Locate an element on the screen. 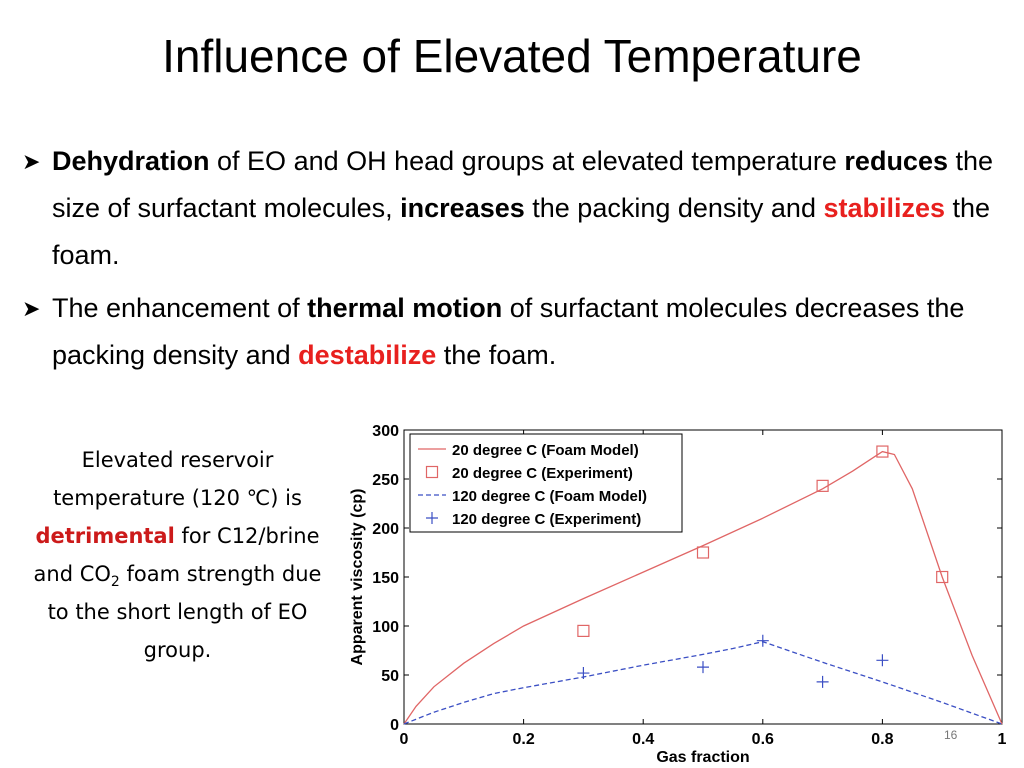  y-tick-label: 100 is located at coordinates (385, 627).